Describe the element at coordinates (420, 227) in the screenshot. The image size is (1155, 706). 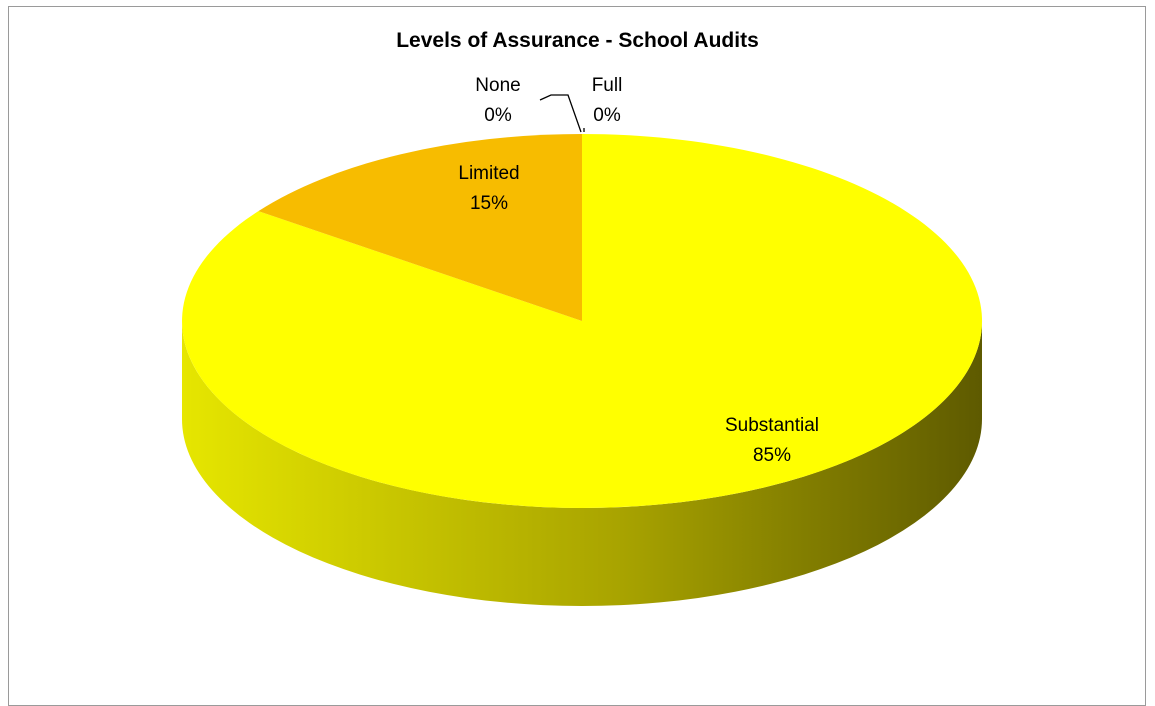
I see `pie-slice-limited` at that location.